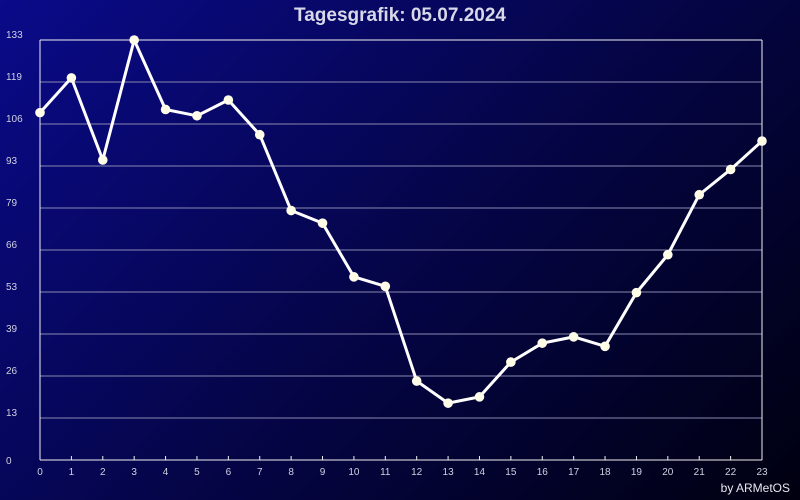 This screenshot has width=800, height=500. What do you see at coordinates (605, 472) in the screenshot?
I see `x-tick-label: 18` at bounding box center [605, 472].